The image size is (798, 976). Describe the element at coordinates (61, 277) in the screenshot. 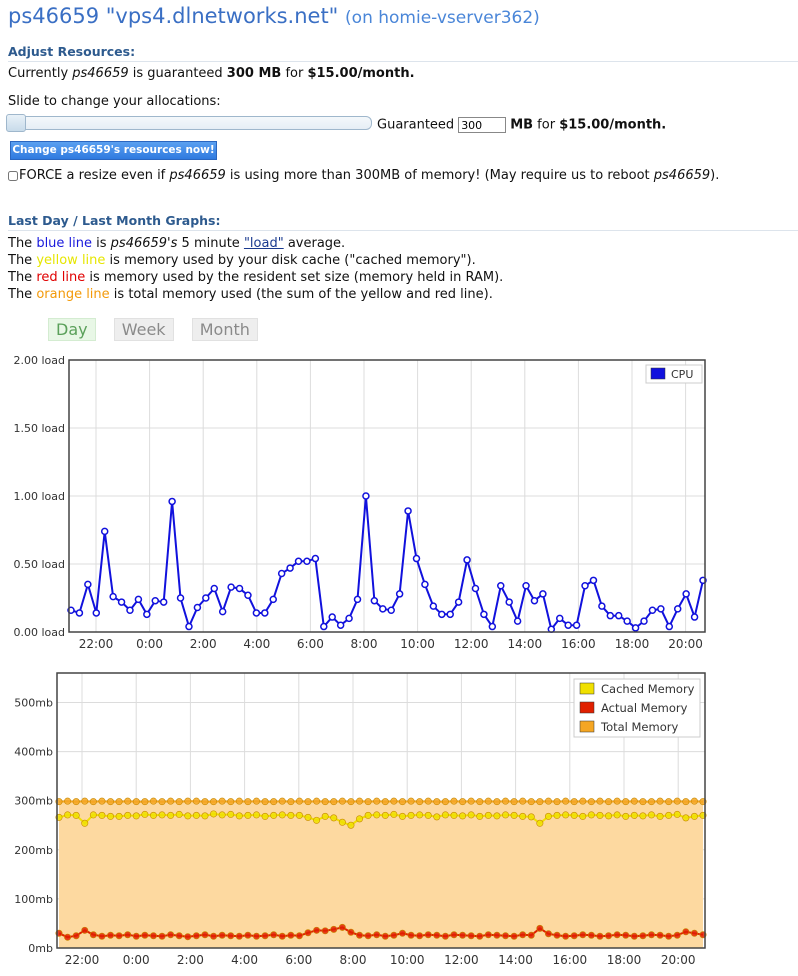

I see `red-line-label: red line` at that location.